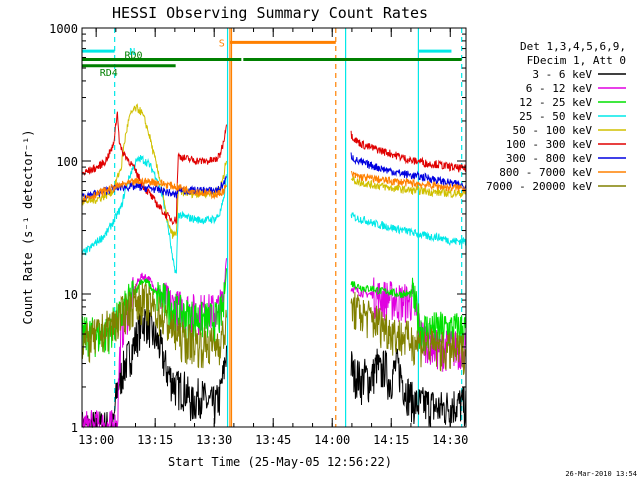  I want to click on x-tick-label: 13:15, so click(155, 440).